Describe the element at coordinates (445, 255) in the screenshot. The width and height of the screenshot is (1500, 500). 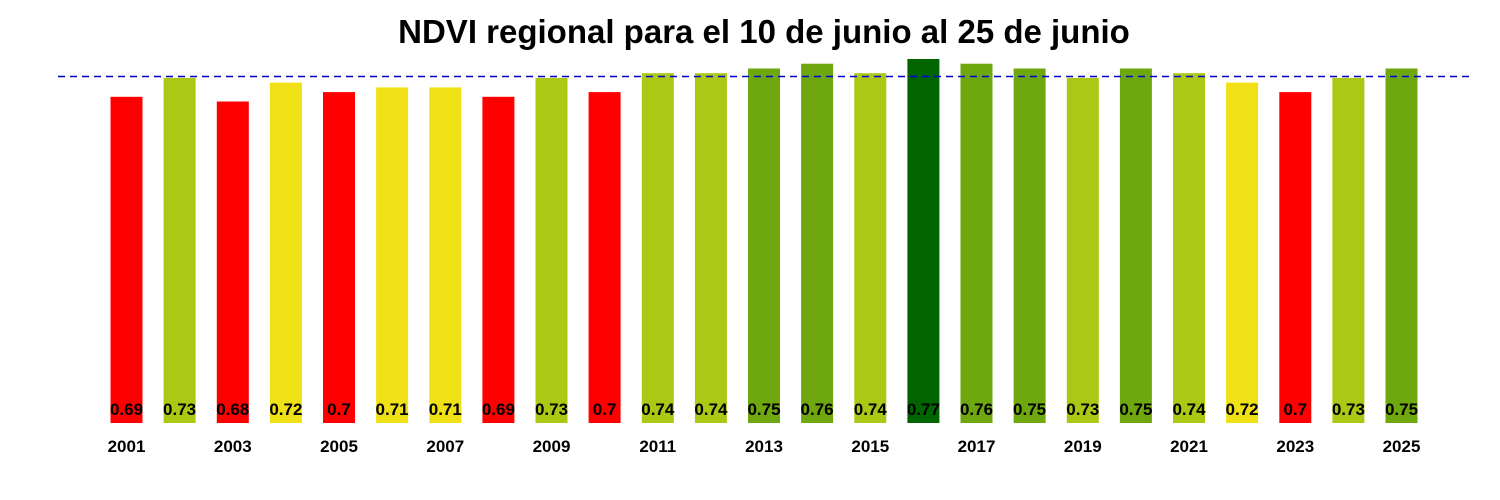
I see `bar-2007` at that location.